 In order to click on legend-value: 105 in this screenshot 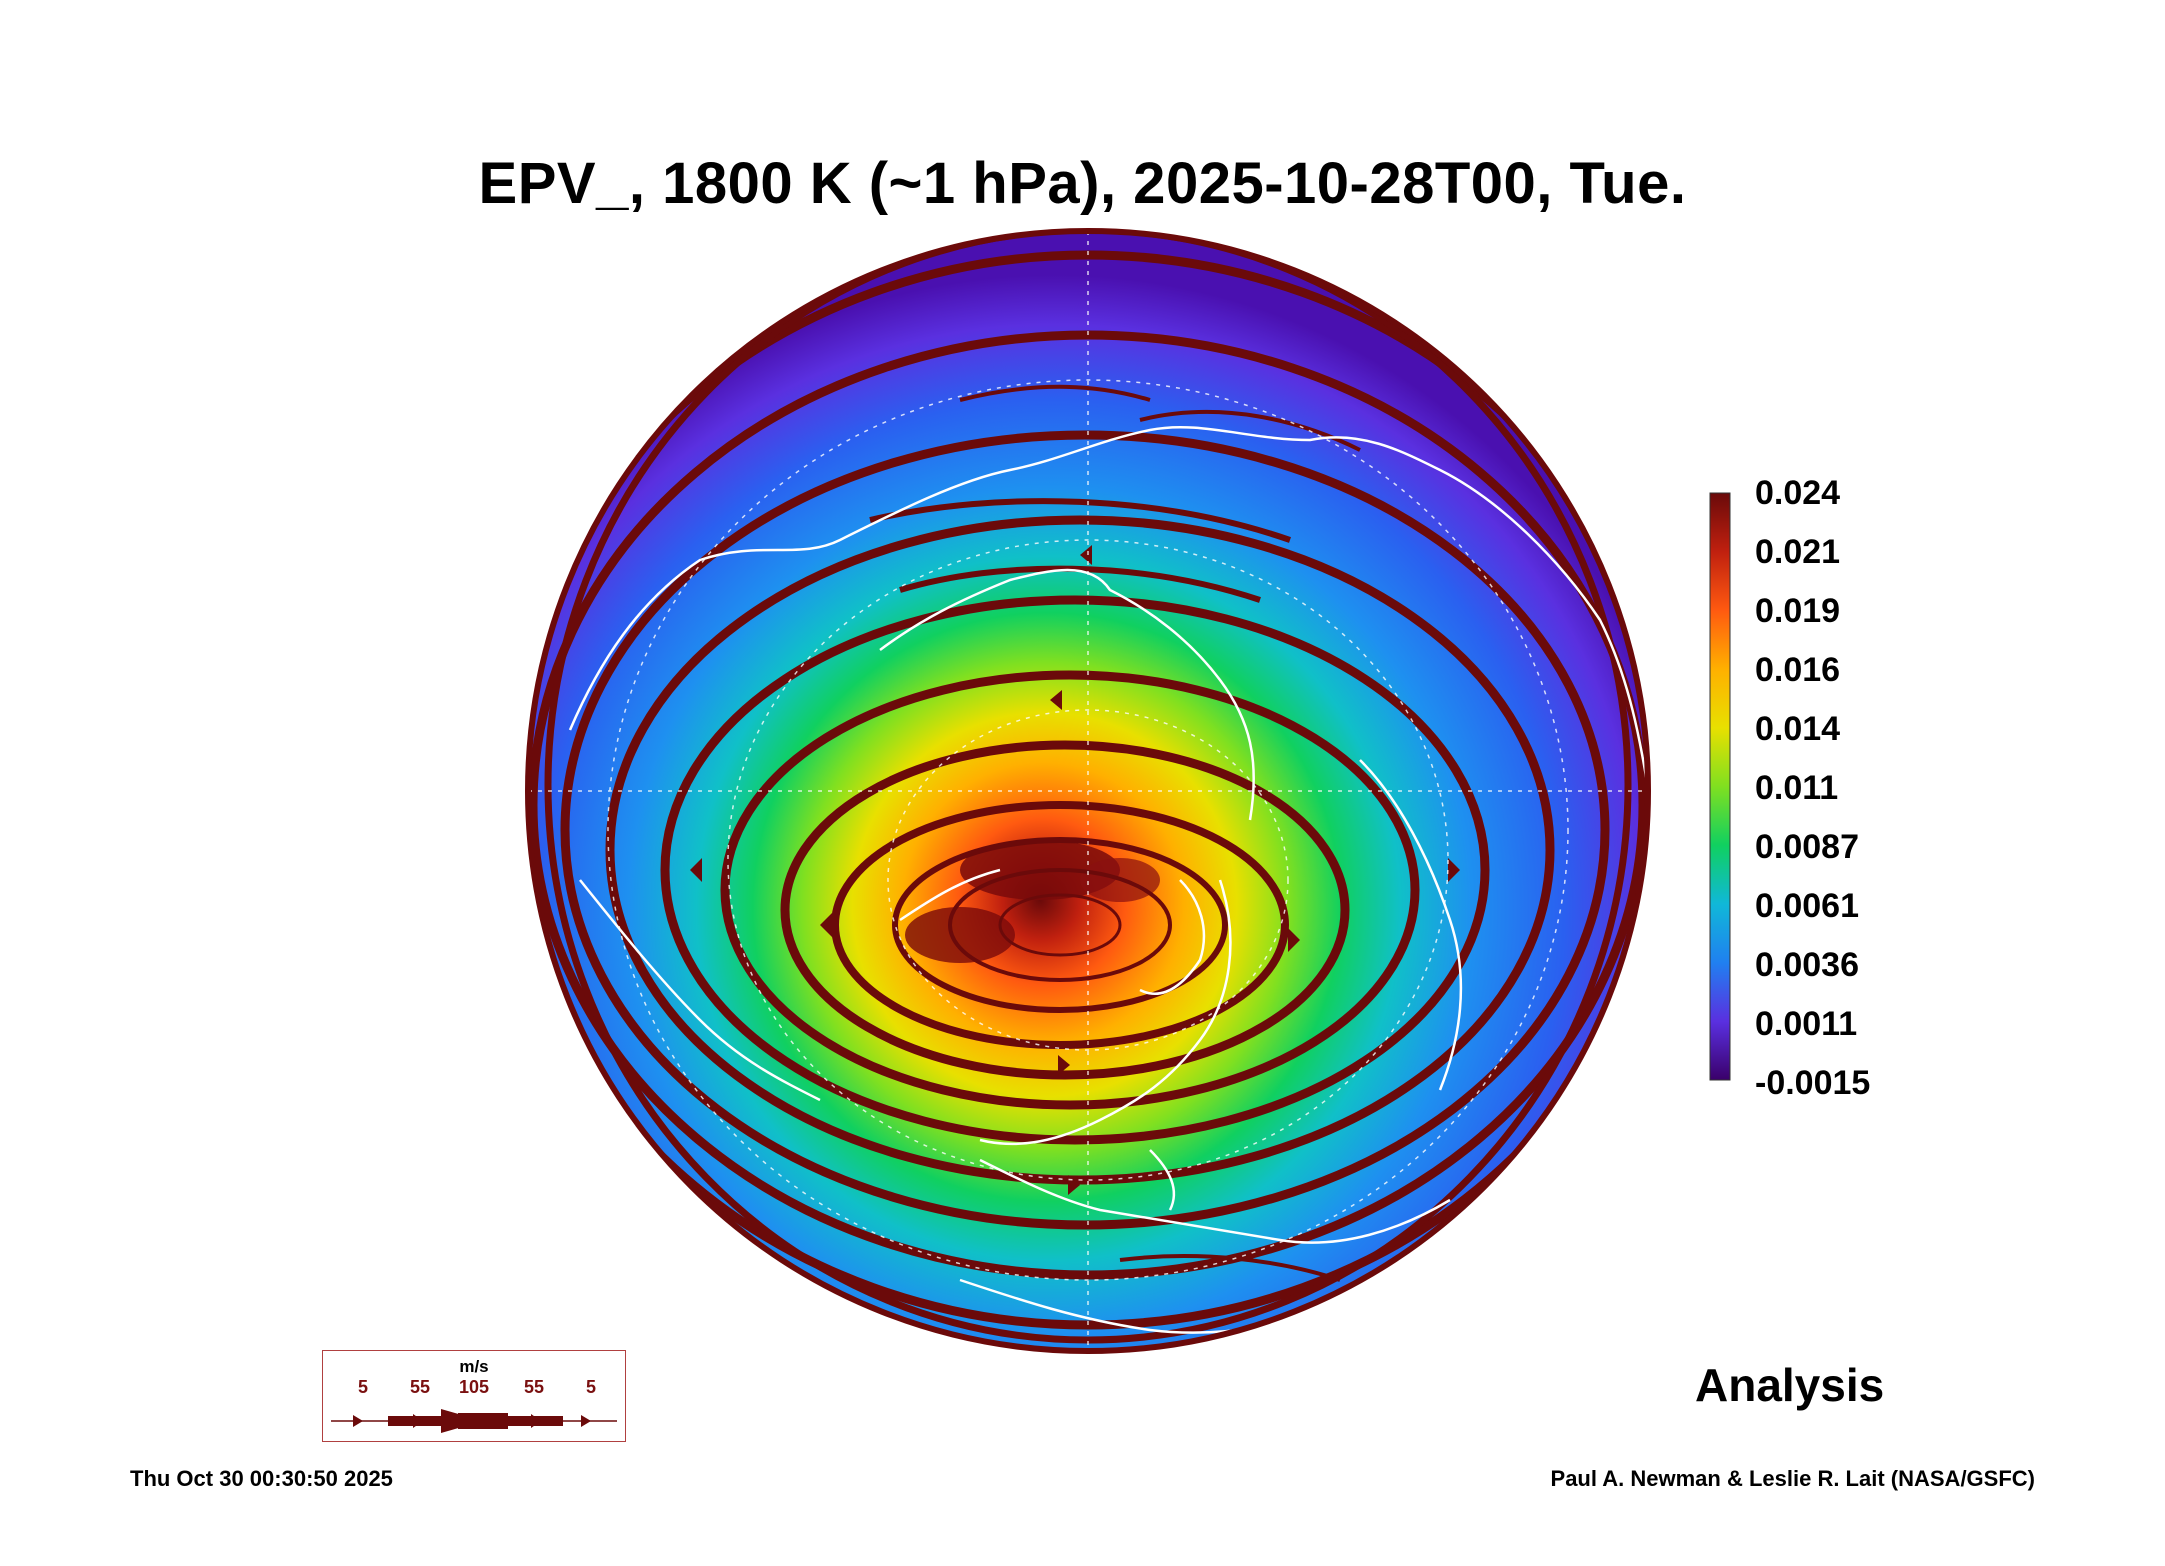, I will do `click(474, 1387)`.